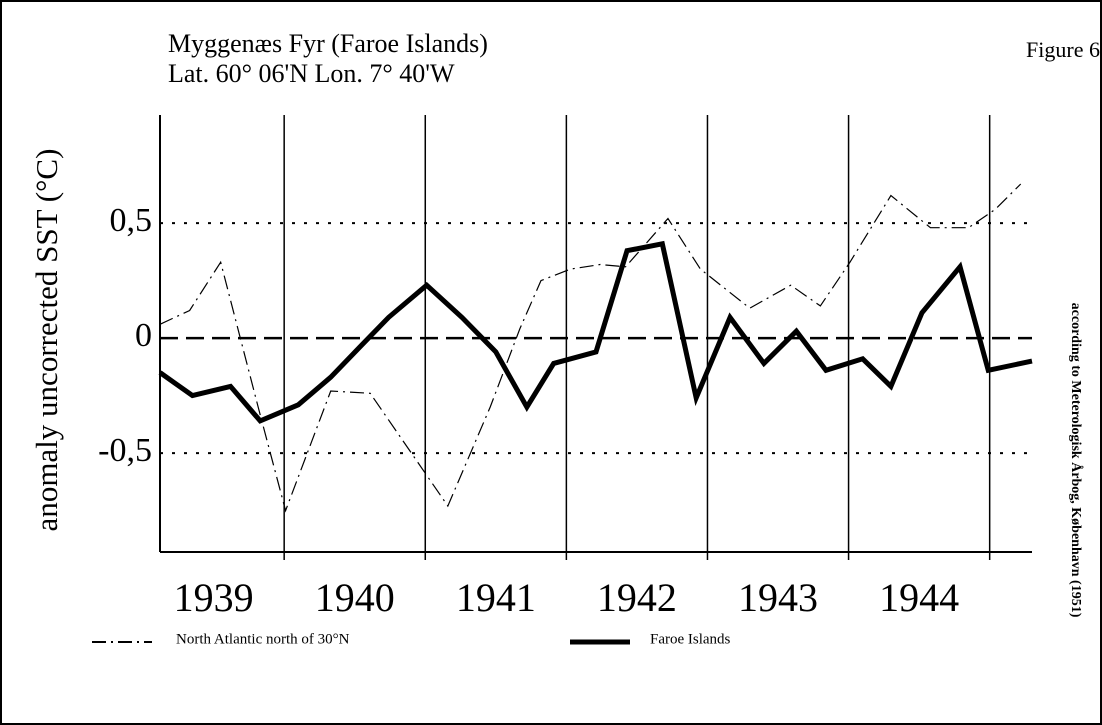 This screenshot has width=1102, height=725. Describe the element at coordinates (263, 639) in the screenshot. I see `legend-label: North Atlantic north of 30°N` at that location.